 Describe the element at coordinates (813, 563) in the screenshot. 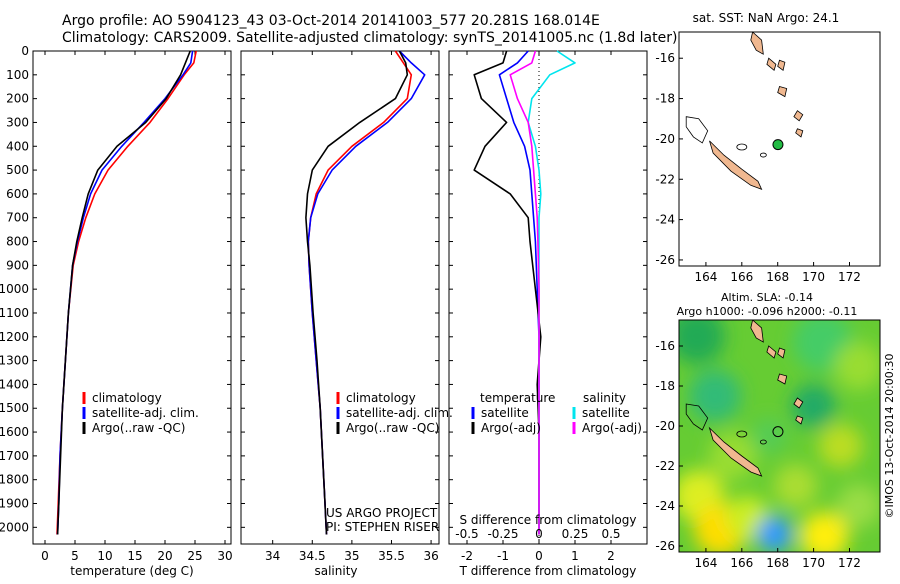

I see `lon-tick-label: 170` at that location.